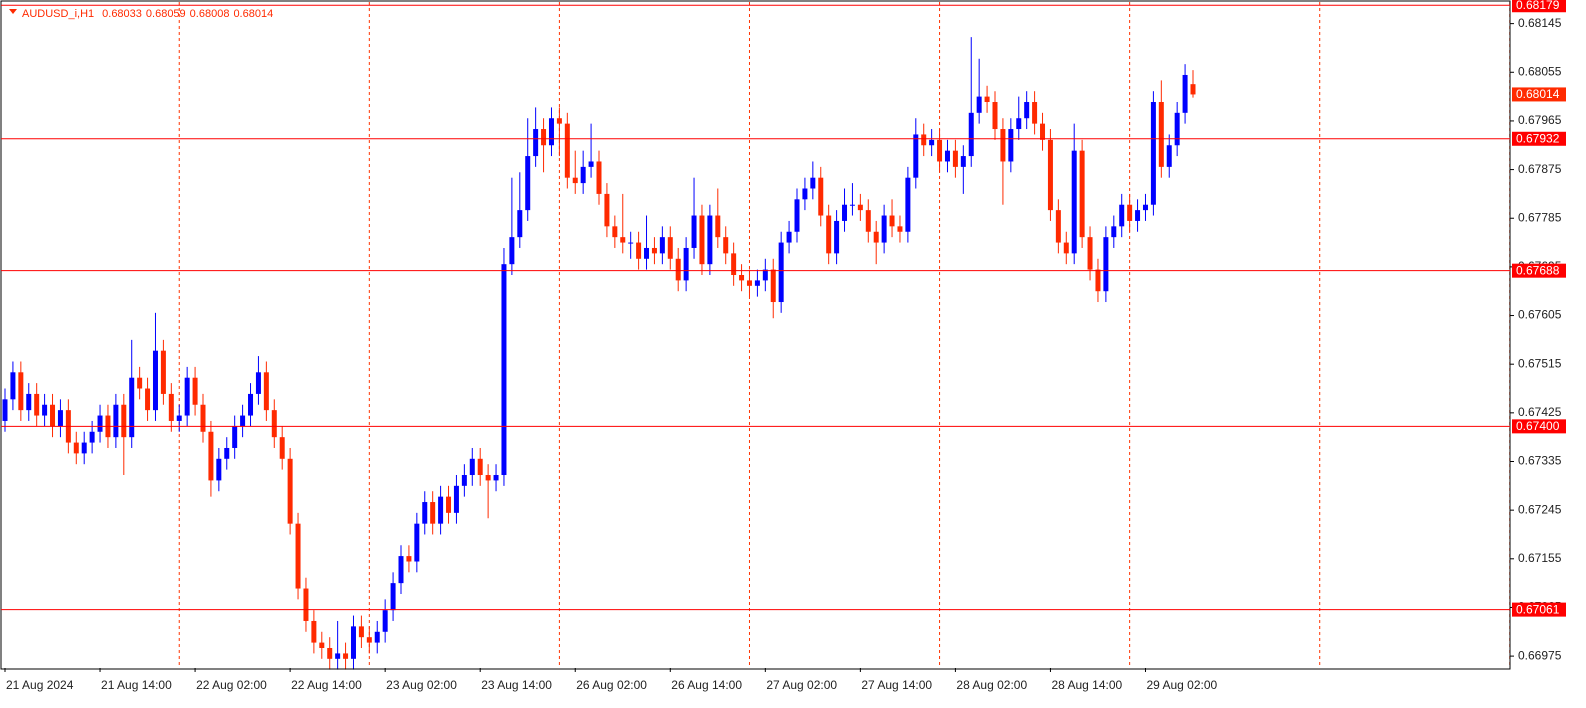 This screenshot has height=708, width=1586. I want to click on x-tick-label: 27 Aug 02:00, so click(801, 685).